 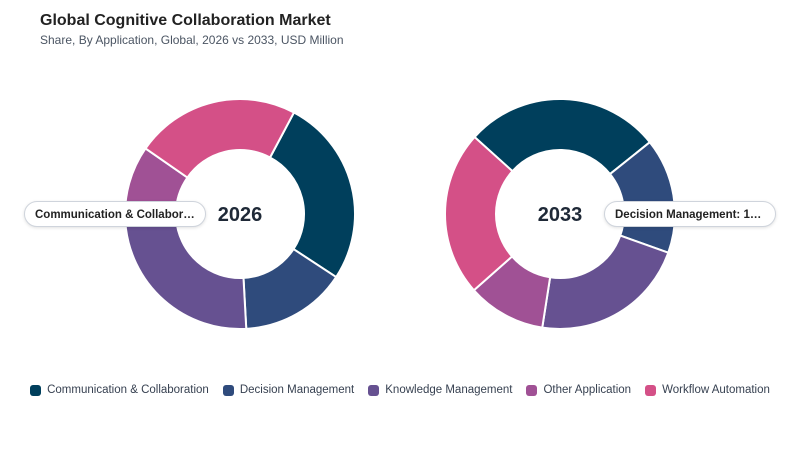 What do you see at coordinates (560, 215) in the screenshot?
I see `center-label: 2033` at bounding box center [560, 215].